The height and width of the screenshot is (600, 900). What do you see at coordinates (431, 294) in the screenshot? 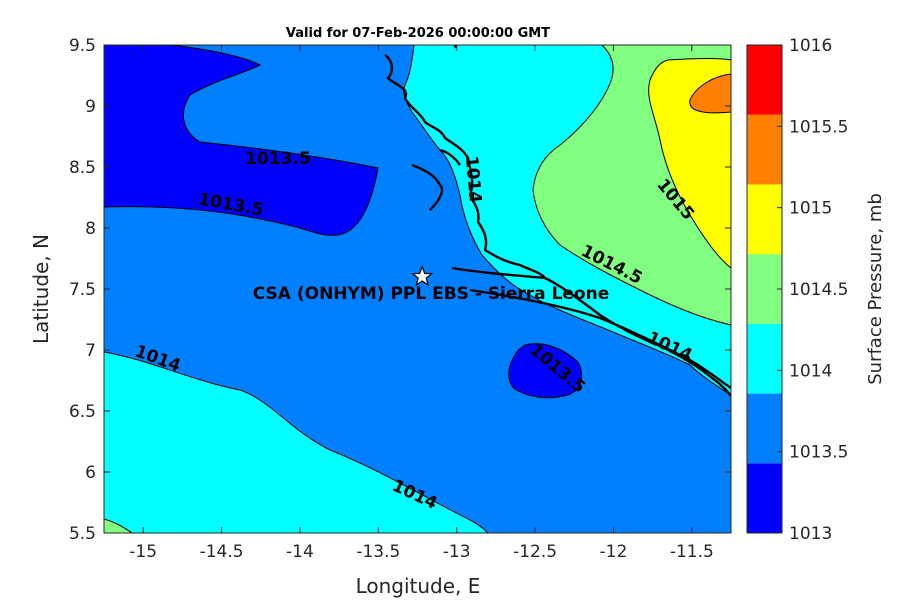
I see `site-label: CSA (ONHYM) PPL EBS - Sierra Leone` at bounding box center [431, 294].